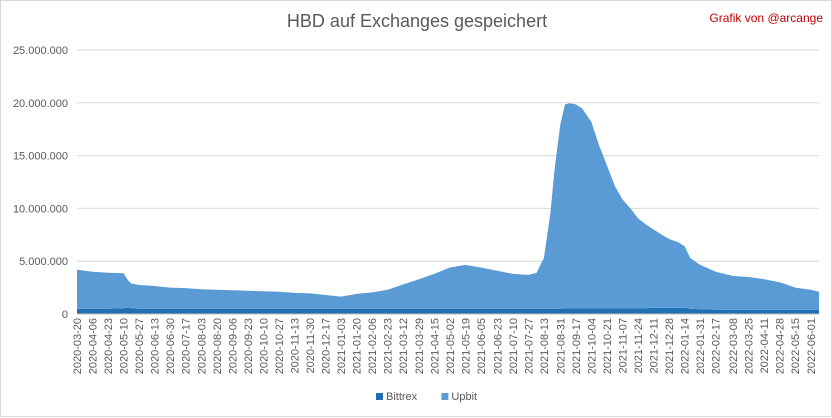 This screenshot has height=418, width=832. What do you see at coordinates (796, 346) in the screenshot?
I see `x-tick-label: 2022-05-15` at bounding box center [796, 346].